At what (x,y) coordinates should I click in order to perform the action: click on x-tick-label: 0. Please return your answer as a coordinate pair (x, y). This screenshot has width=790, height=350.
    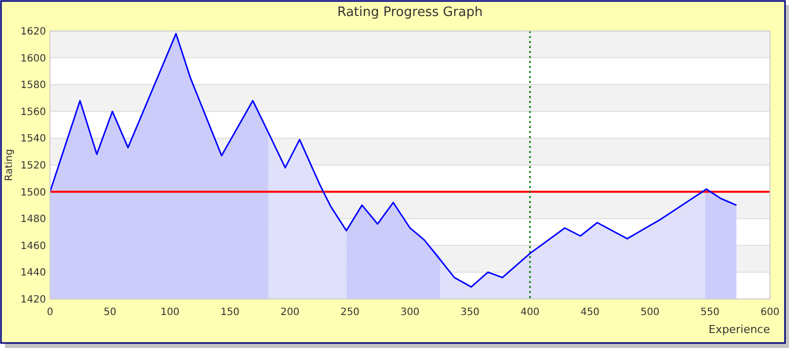
    Looking at the image, I should click on (50, 312).